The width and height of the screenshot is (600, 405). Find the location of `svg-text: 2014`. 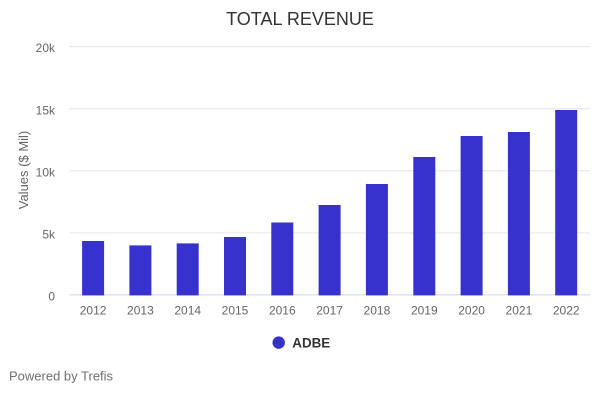

svg-text: 2014 is located at coordinates (187, 311).